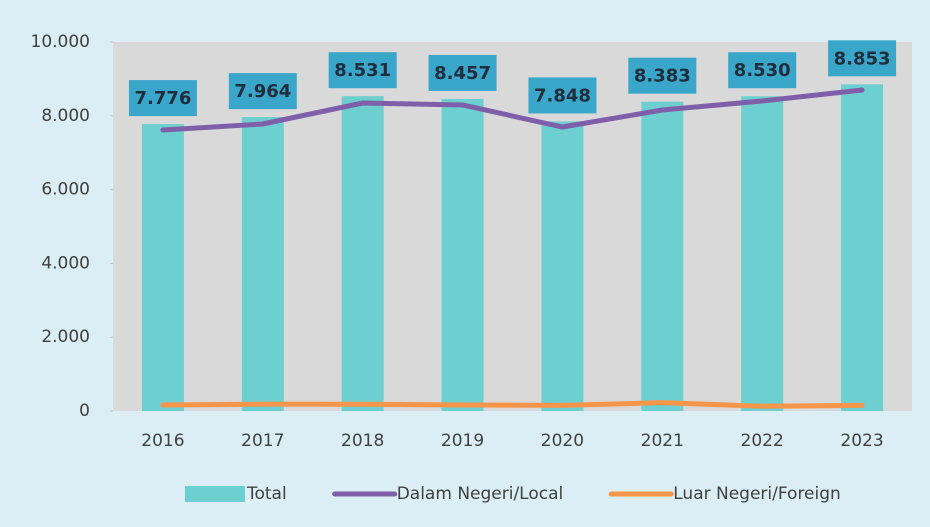 The image size is (930, 527). Describe the element at coordinates (266, 494) in the screenshot. I see `legend-label: Total` at that location.